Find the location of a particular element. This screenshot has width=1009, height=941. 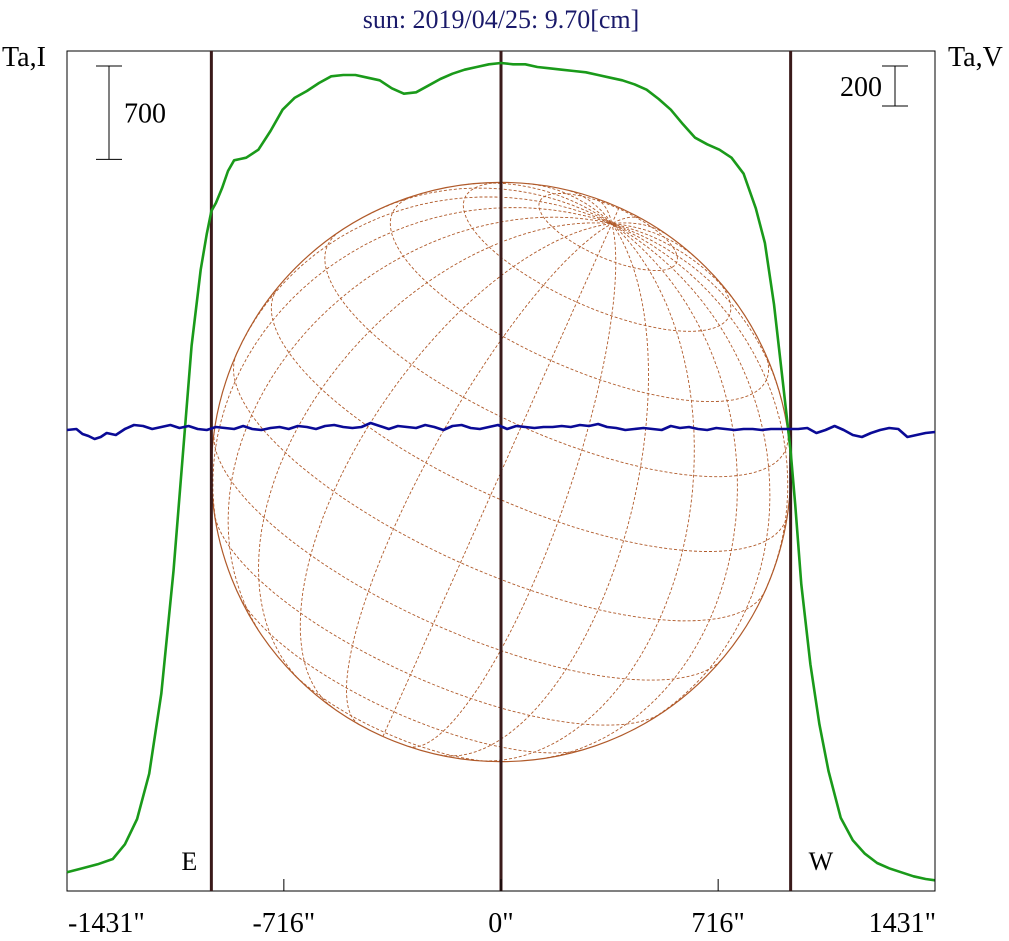

series-line-V is located at coordinates (501, 431).